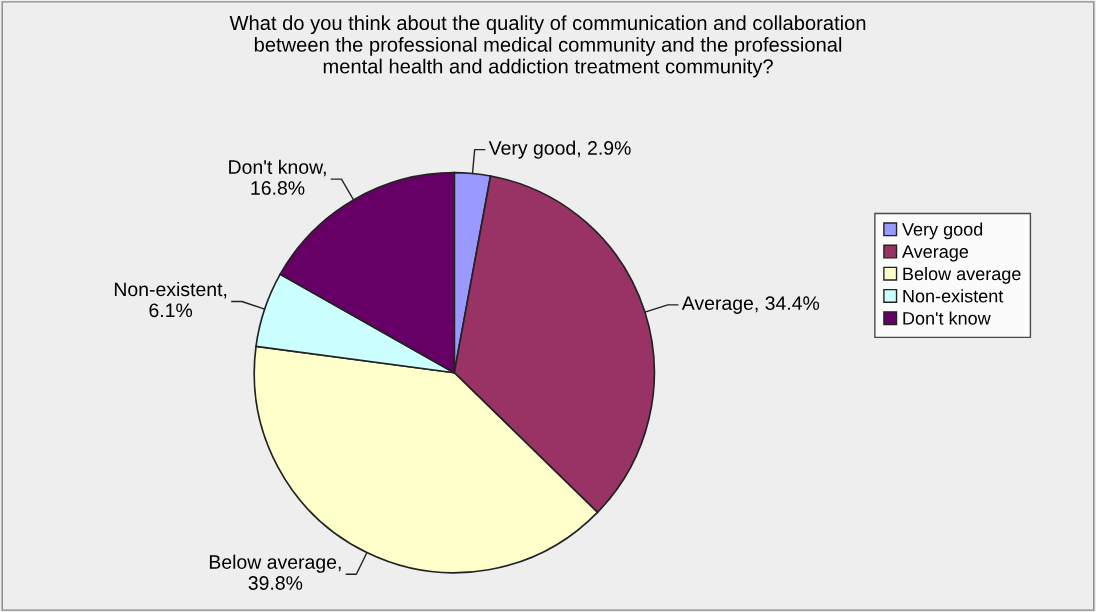 The height and width of the screenshot is (612, 1096). What do you see at coordinates (935, 253) in the screenshot?
I see `legend-label: Average` at bounding box center [935, 253].